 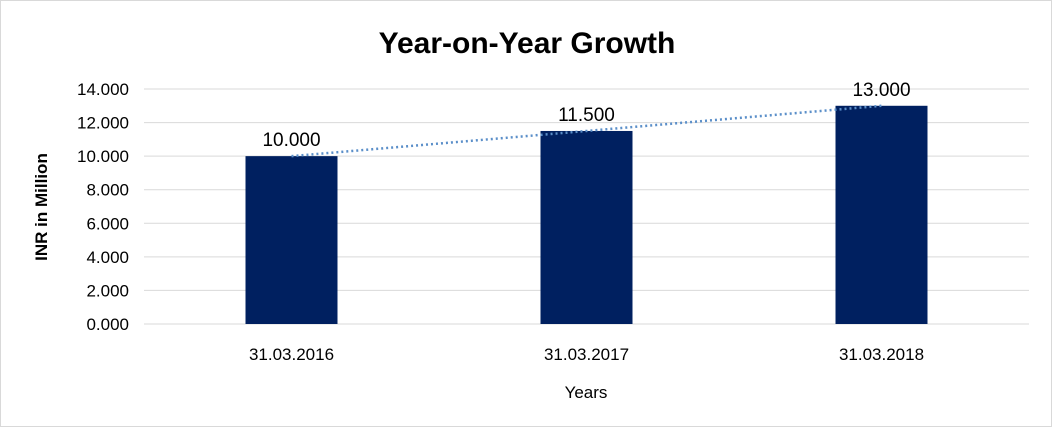 I want to click on y-tick-label: 8.000, so click(x=107, y=190).